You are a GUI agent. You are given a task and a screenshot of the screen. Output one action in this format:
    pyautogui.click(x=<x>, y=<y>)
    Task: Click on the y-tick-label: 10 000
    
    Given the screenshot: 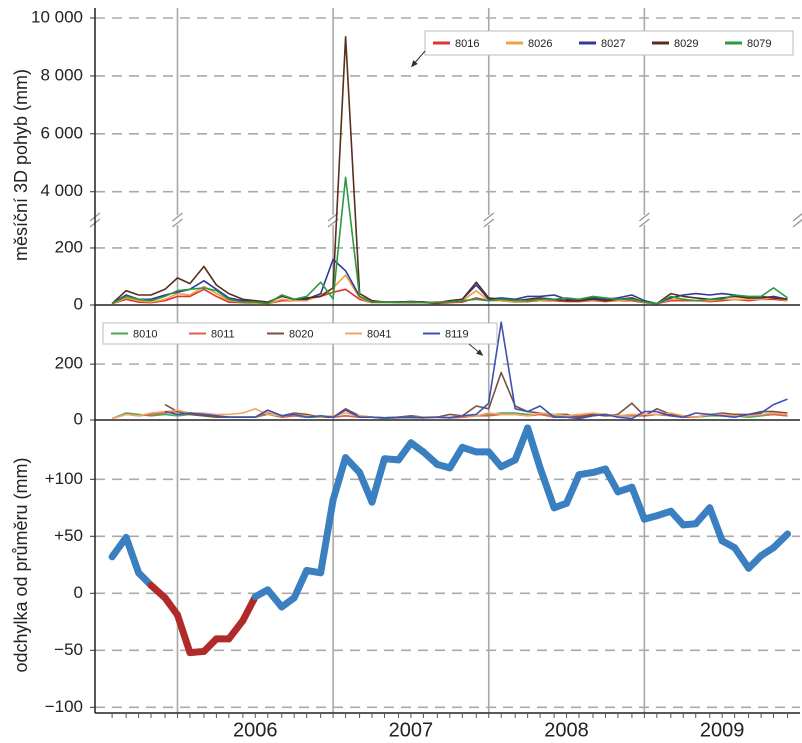 What is the action you would take?
    pyautogui.click(x=57, y=16)
    